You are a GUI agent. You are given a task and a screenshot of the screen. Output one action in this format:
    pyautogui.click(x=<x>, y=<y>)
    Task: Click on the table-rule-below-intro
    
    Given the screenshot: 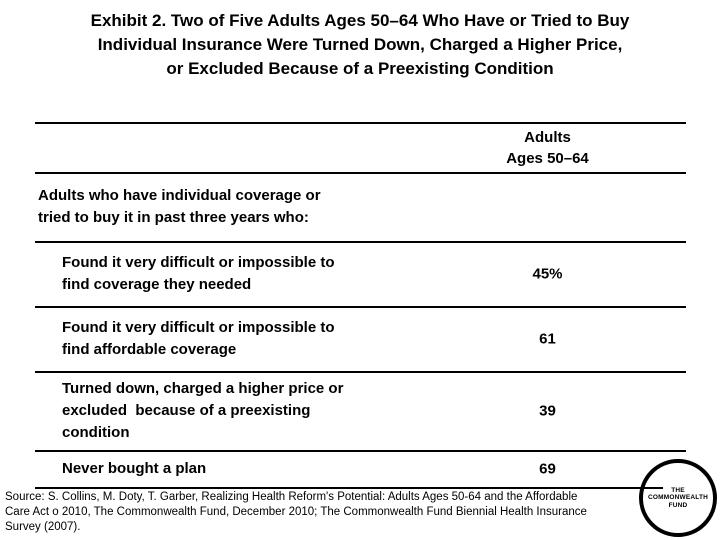 What is the action you would take?
    pyautogui.click(x=360, y=242)
    